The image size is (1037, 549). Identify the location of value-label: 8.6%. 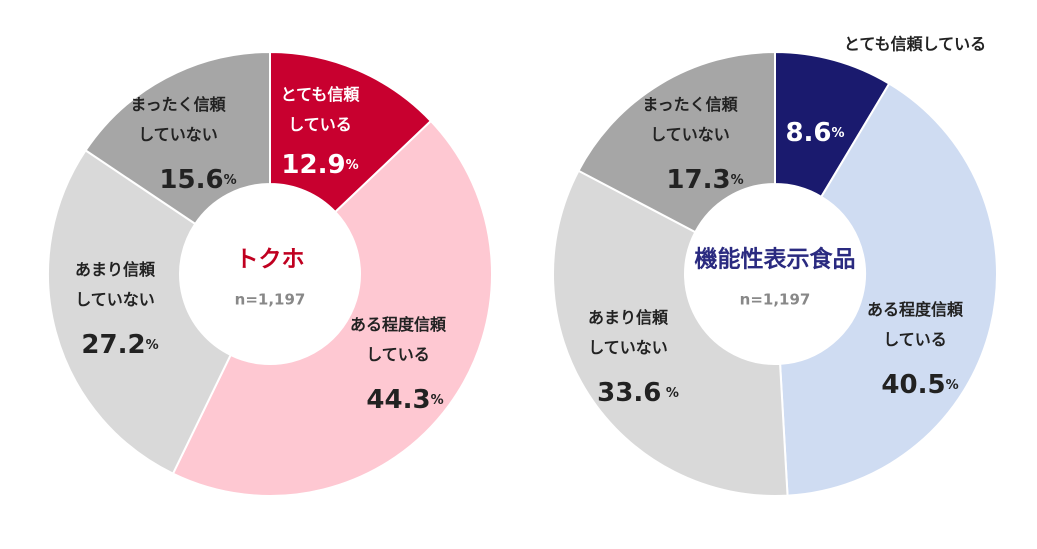
(814, 133).